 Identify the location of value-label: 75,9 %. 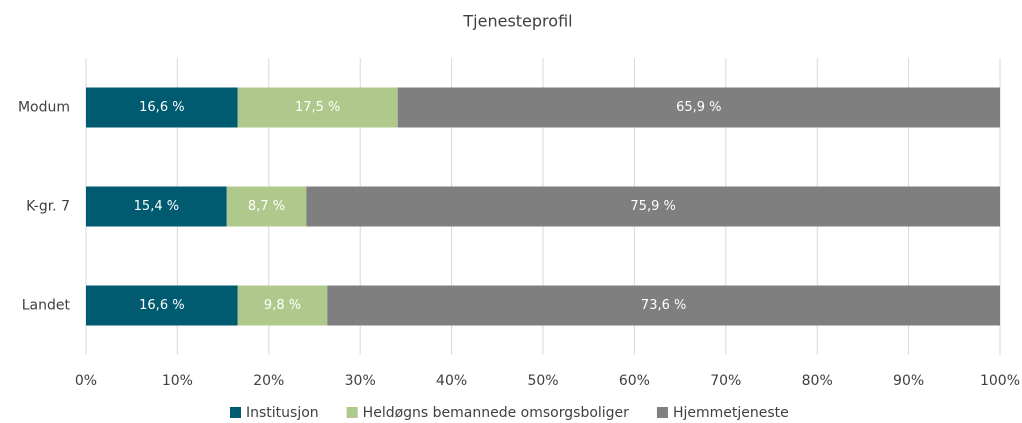
(652, 206).